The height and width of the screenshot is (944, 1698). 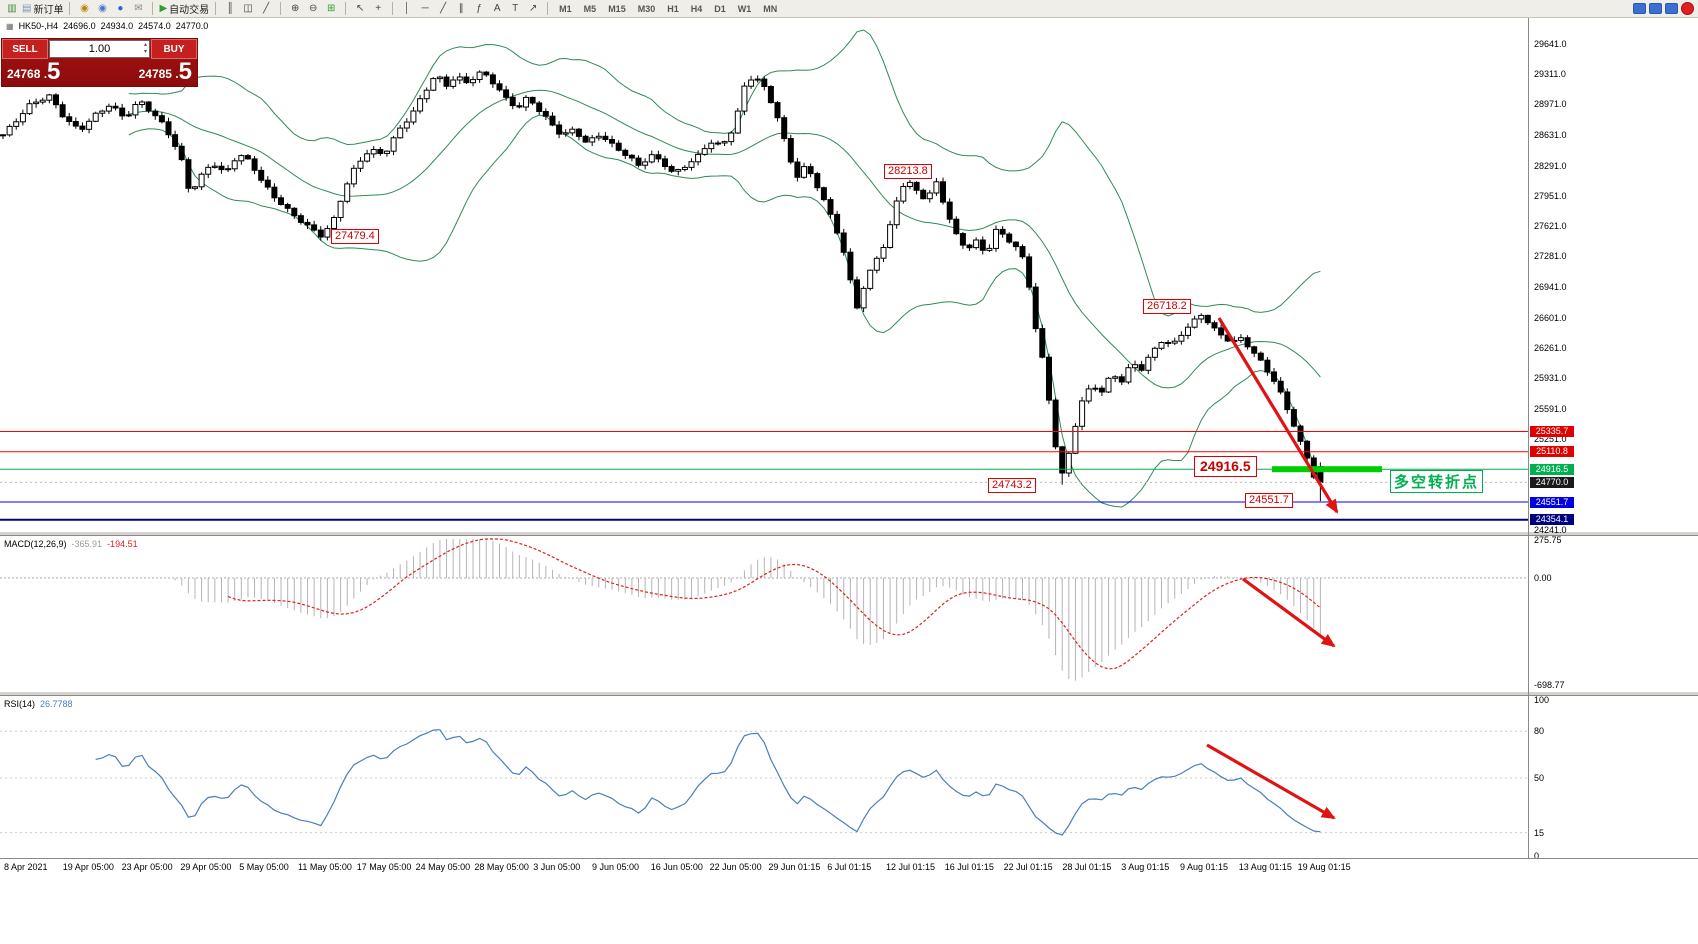 What do you see at coordinates (184, 8) in the screenshot?
I see `autotrading-button: ▶ 自动交易` at bounding box center [184, 8].